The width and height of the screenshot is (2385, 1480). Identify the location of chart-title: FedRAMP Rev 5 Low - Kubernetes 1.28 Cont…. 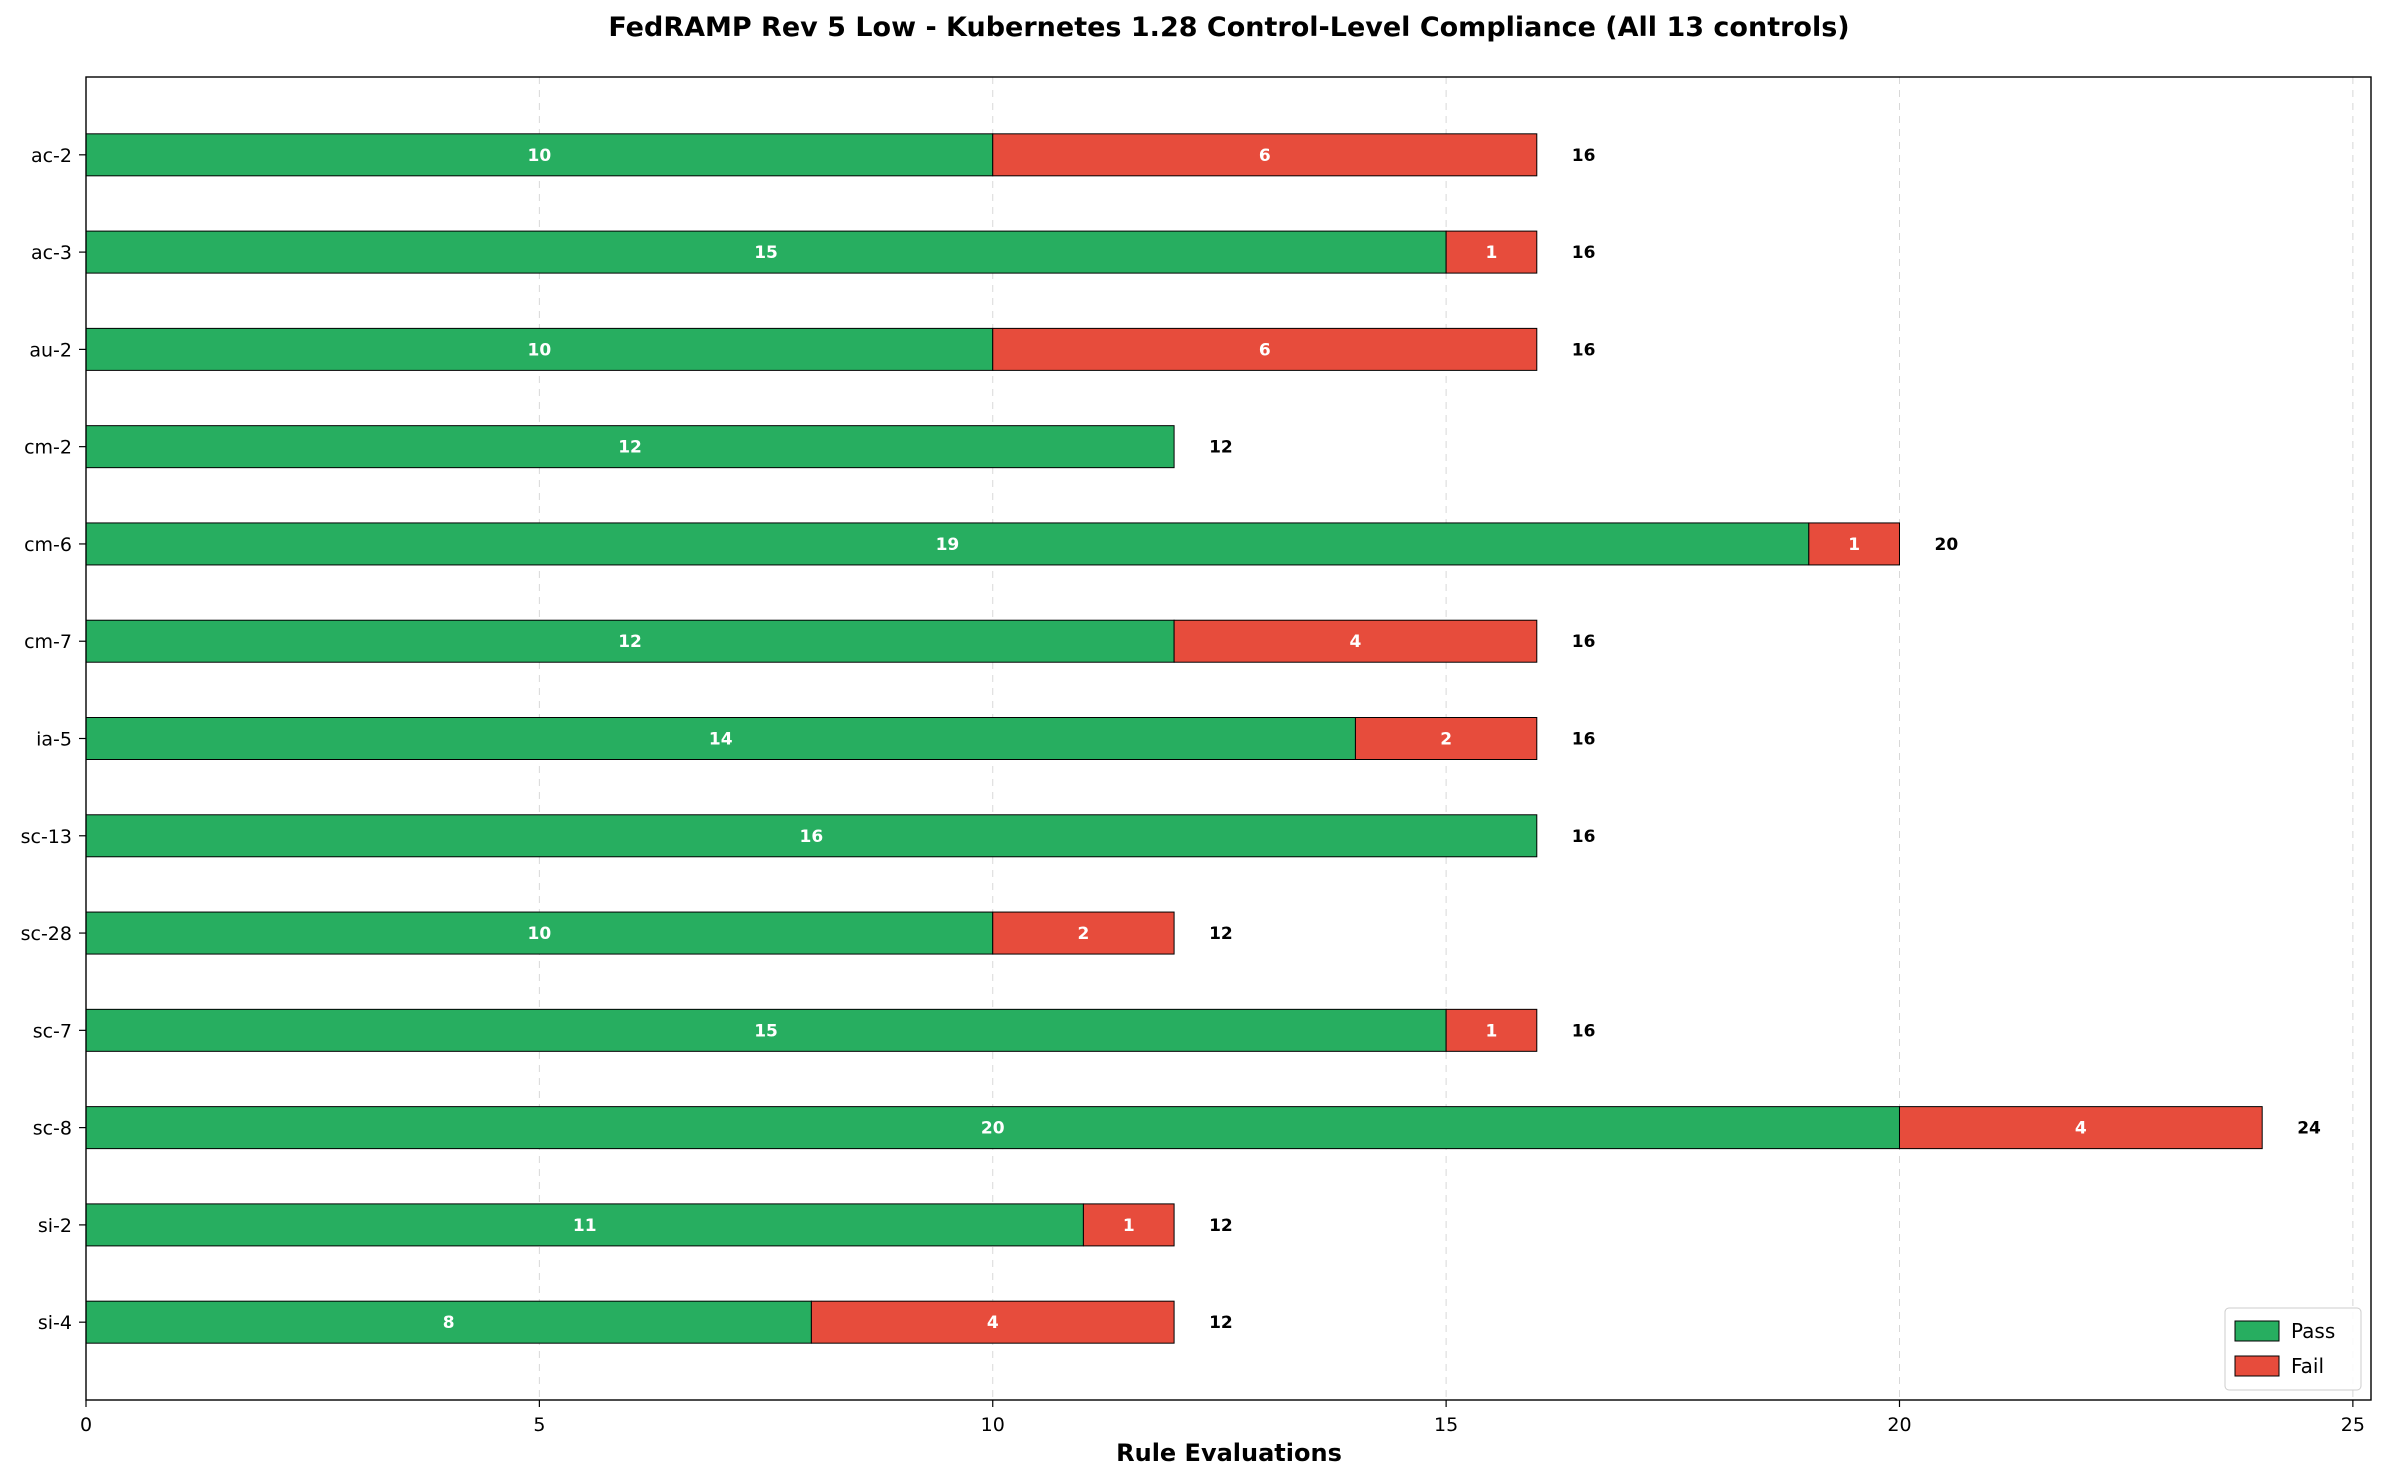
(1228, 27).